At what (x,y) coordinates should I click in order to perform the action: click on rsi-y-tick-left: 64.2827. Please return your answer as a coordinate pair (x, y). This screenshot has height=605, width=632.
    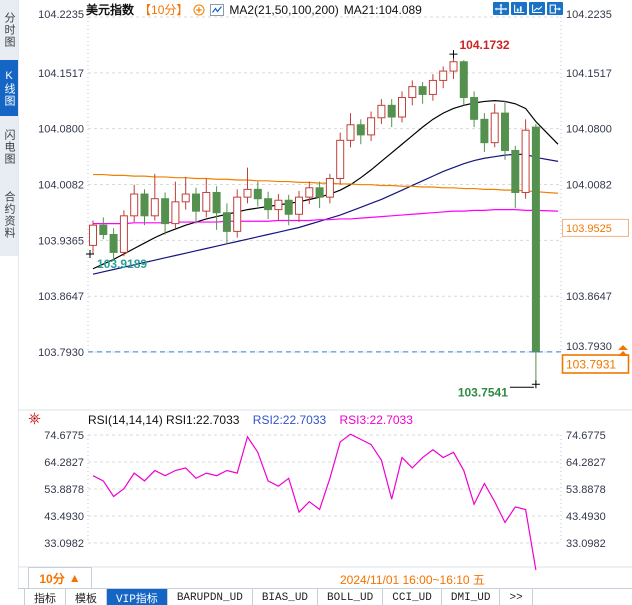
    Looking at the image, I should click on (64, 463).